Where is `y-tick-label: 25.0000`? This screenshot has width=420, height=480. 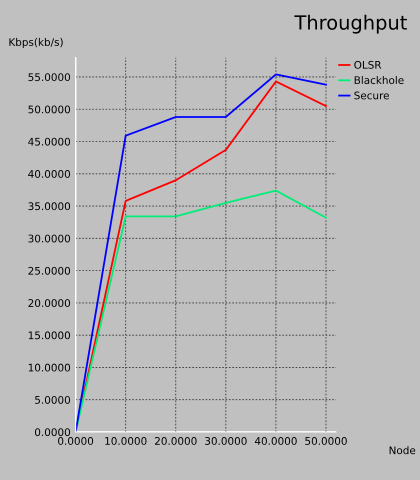
y-tick-label: 25.0000 is located at coordinates (49, 270).